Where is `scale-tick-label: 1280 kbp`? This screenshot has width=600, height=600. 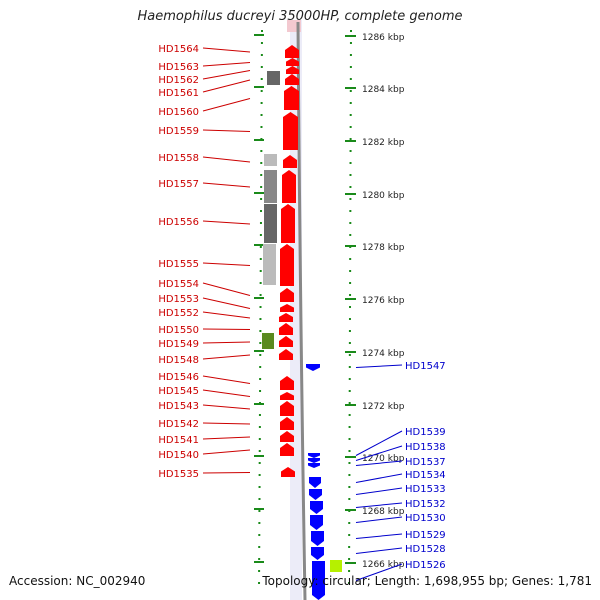 scale-tick-label: 1280 kbp is located at coordinates (383, 196).